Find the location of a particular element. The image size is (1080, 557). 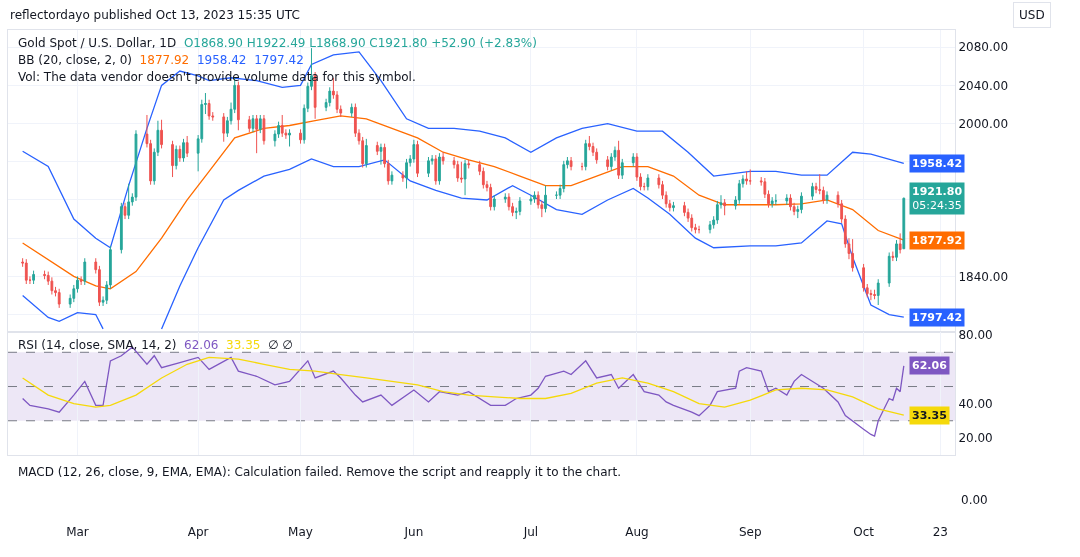

data-label: 62.06 is located at coordinates (930, 365).